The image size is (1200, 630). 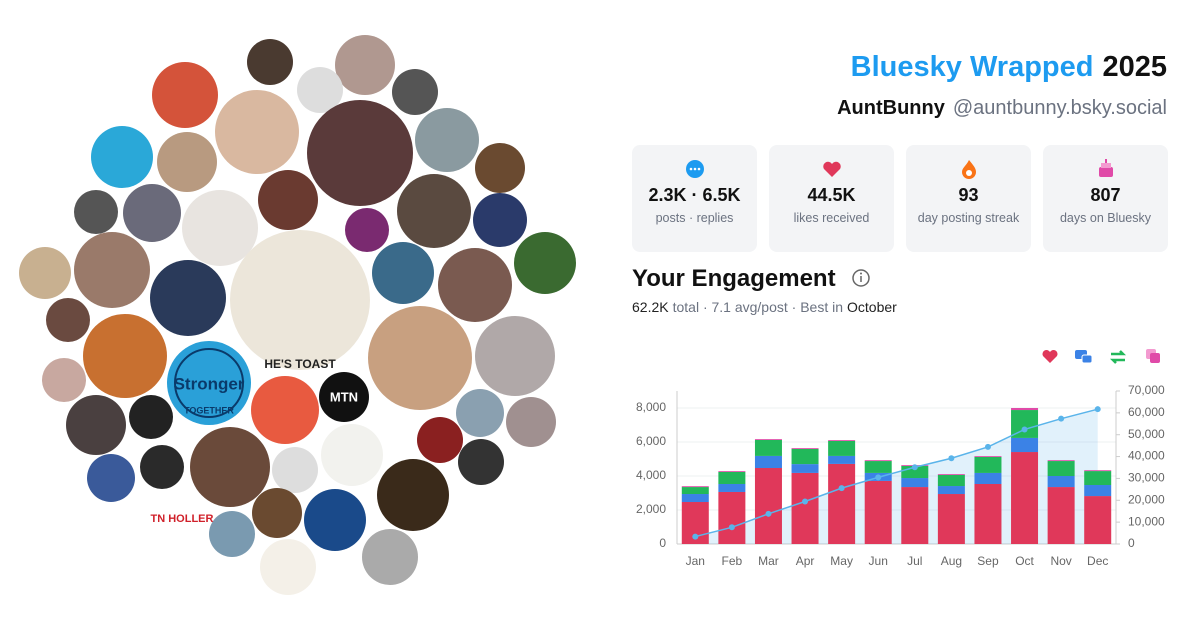 What do you see at coordinates (1101, 356) in the screenshot?
I see `legend-icons` at bounding box center [1101, 356].